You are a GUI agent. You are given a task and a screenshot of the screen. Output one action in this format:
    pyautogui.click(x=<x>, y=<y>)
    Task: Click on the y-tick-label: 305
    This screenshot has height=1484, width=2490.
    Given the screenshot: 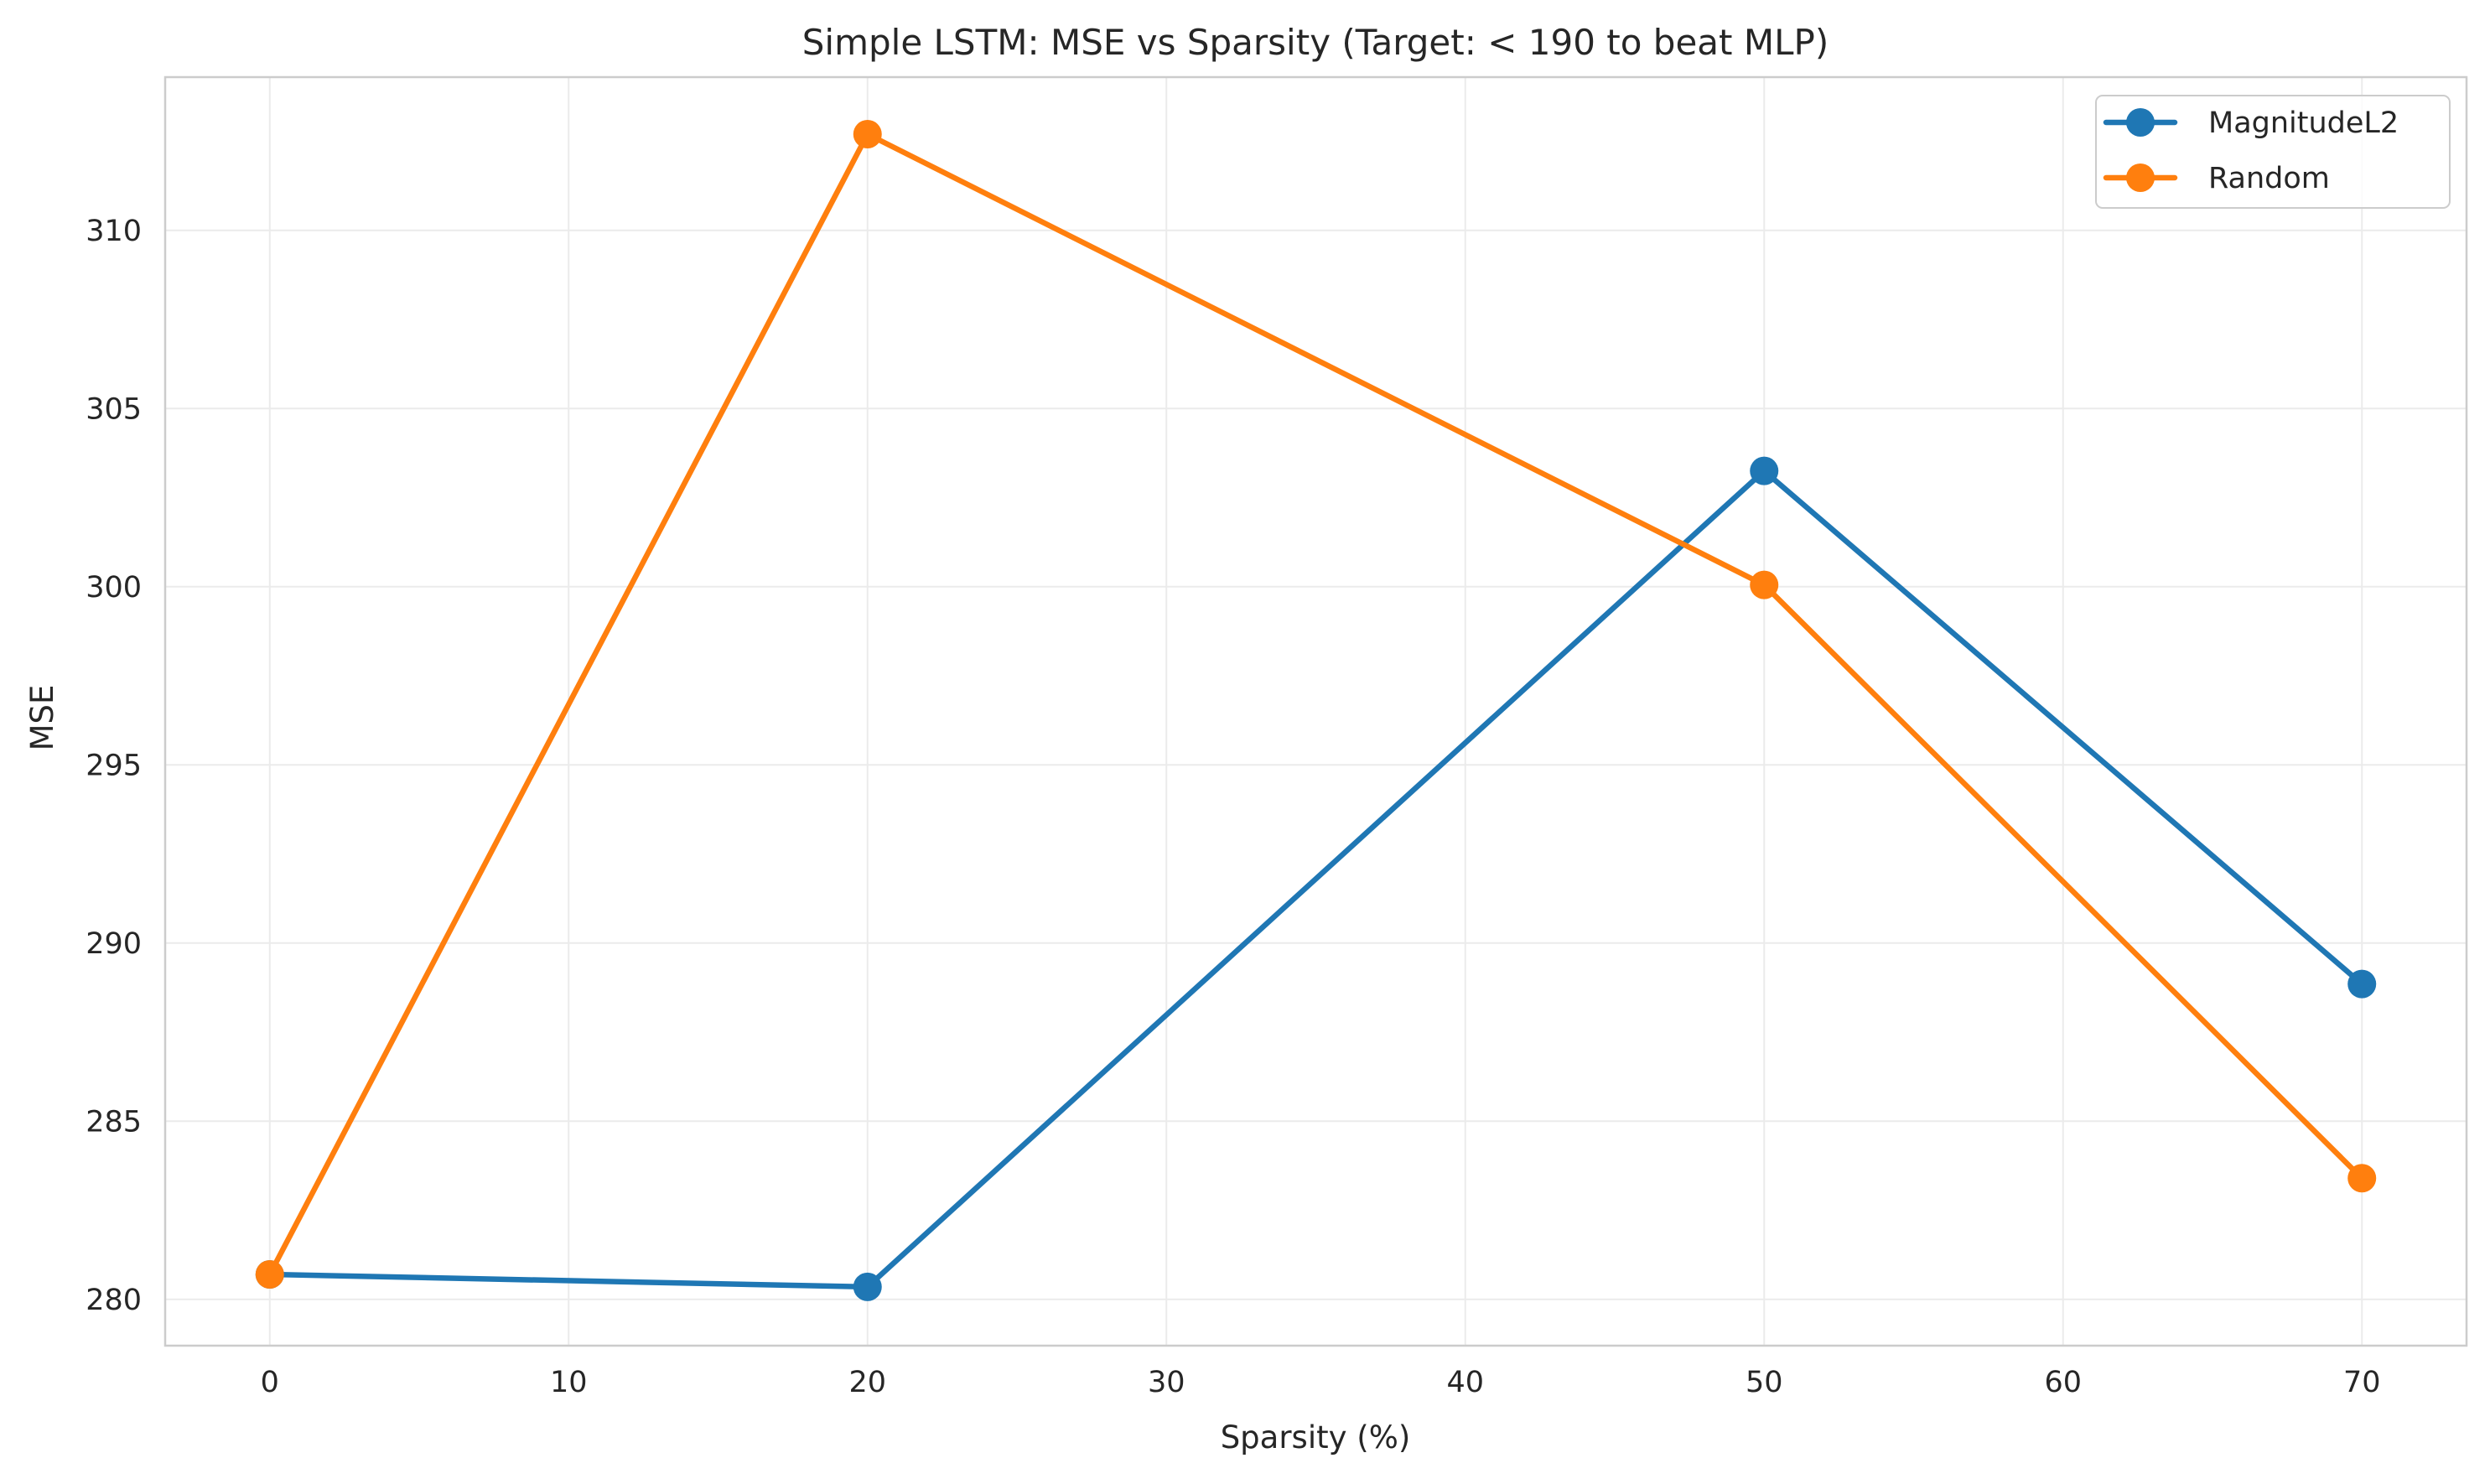 What is the action you would take?
    pyautogui.click(x=114, y=409)
    